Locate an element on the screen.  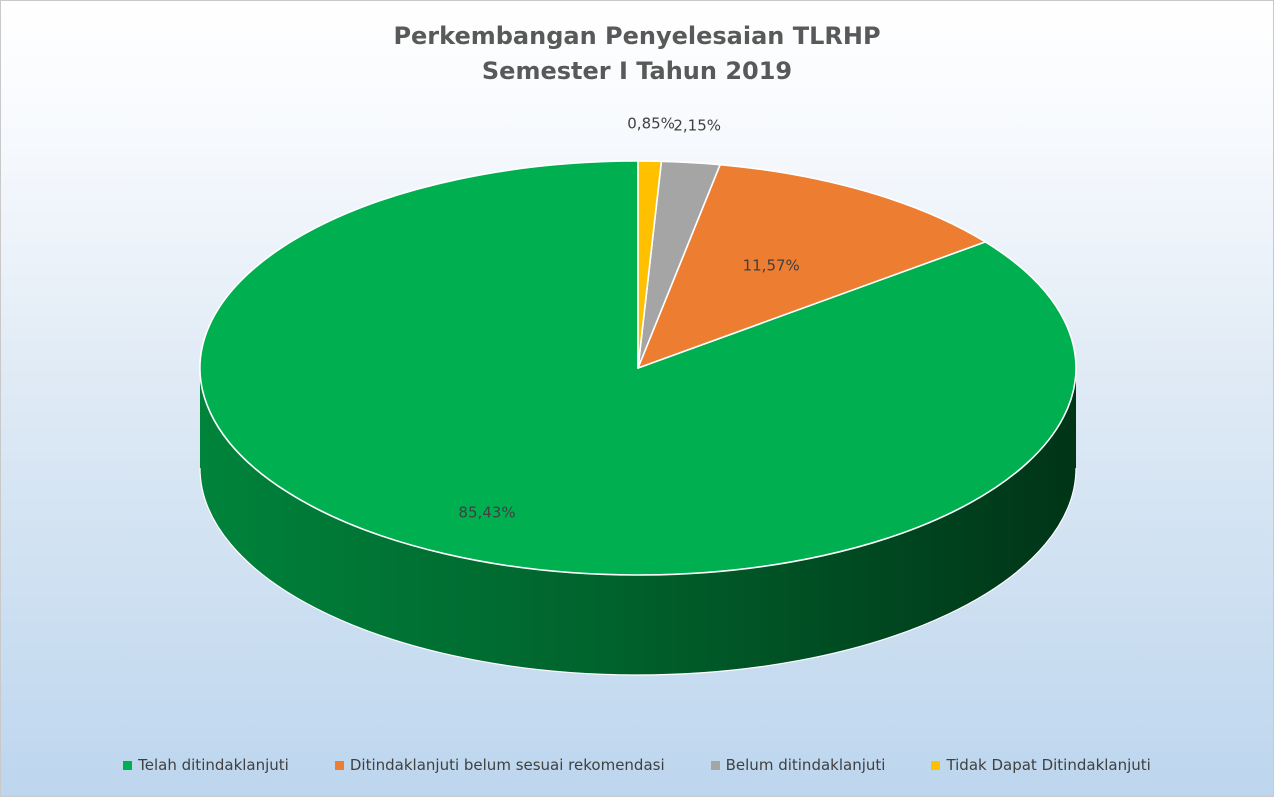
legend-item-belum-sesuai: Ditindaklanjuti belum sesuai rekomendasi is located at coordinates (499, 765).